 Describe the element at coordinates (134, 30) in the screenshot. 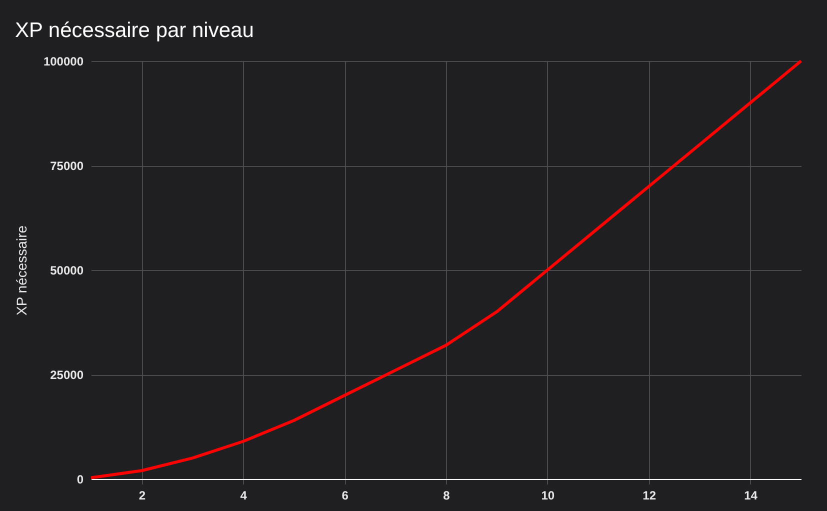

I see `chart-title: XP nécessaire par niveau` at that location.